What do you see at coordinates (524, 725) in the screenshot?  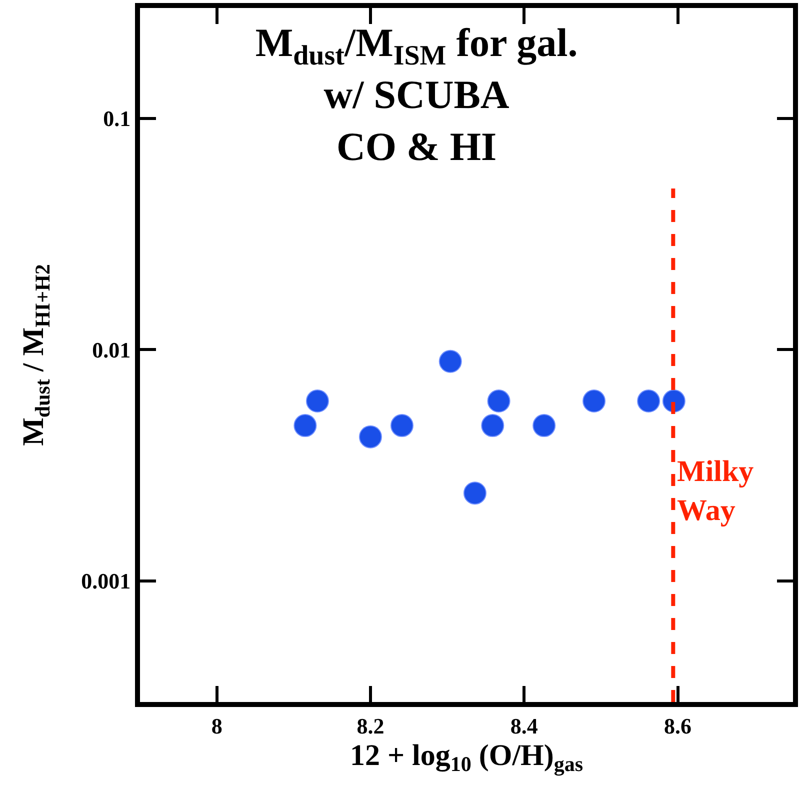 I see `x-tick-label: 8.4` at bounding box center [524, 725].